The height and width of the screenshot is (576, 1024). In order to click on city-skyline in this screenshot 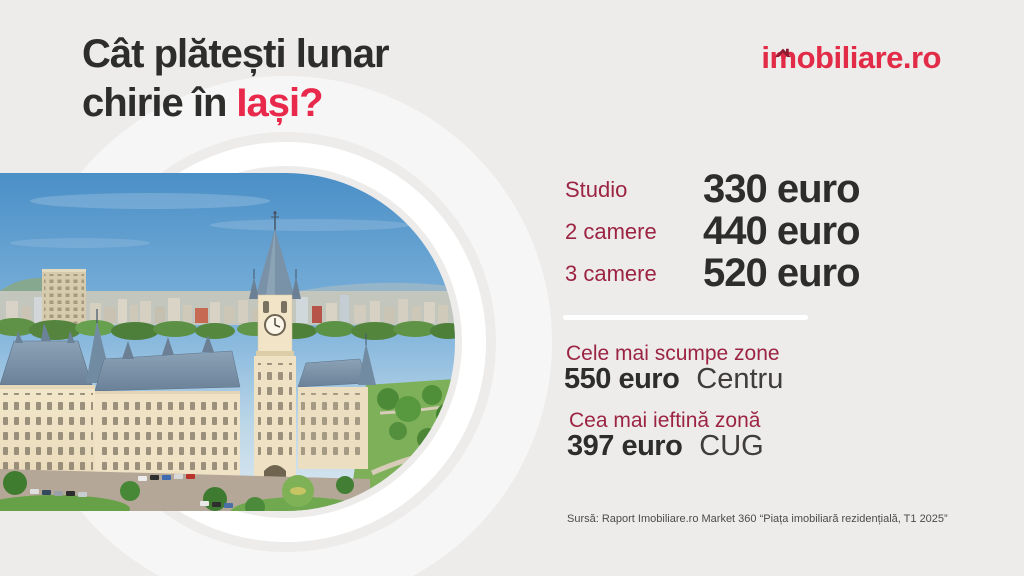, I will do `click(227, 301)`.